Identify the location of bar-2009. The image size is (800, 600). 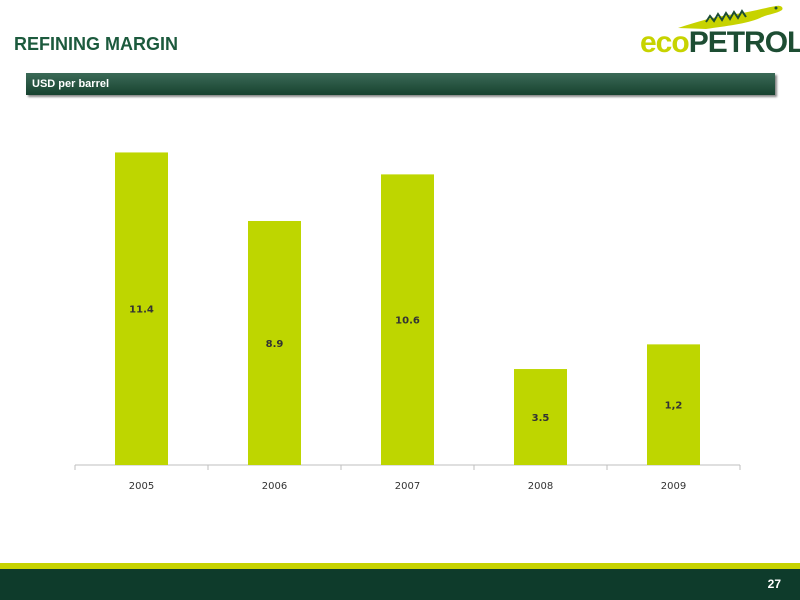
(673, 404).